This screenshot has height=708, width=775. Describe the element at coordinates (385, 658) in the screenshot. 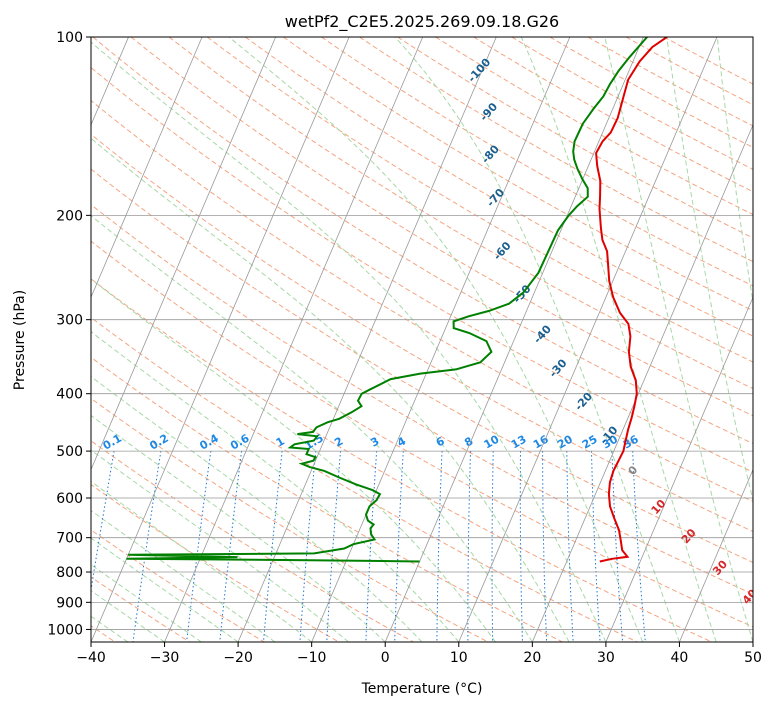

I see `x-tick-label: 0` at that location.